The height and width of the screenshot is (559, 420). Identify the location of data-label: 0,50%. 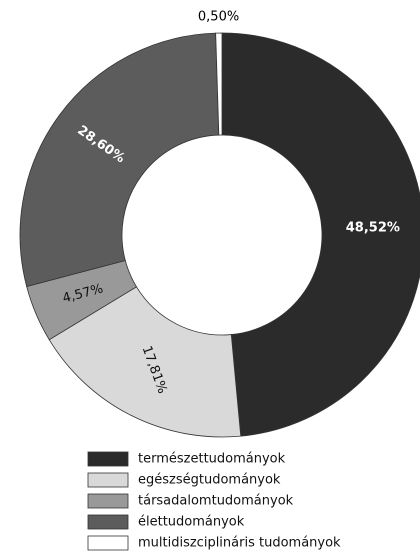
(218, 17).